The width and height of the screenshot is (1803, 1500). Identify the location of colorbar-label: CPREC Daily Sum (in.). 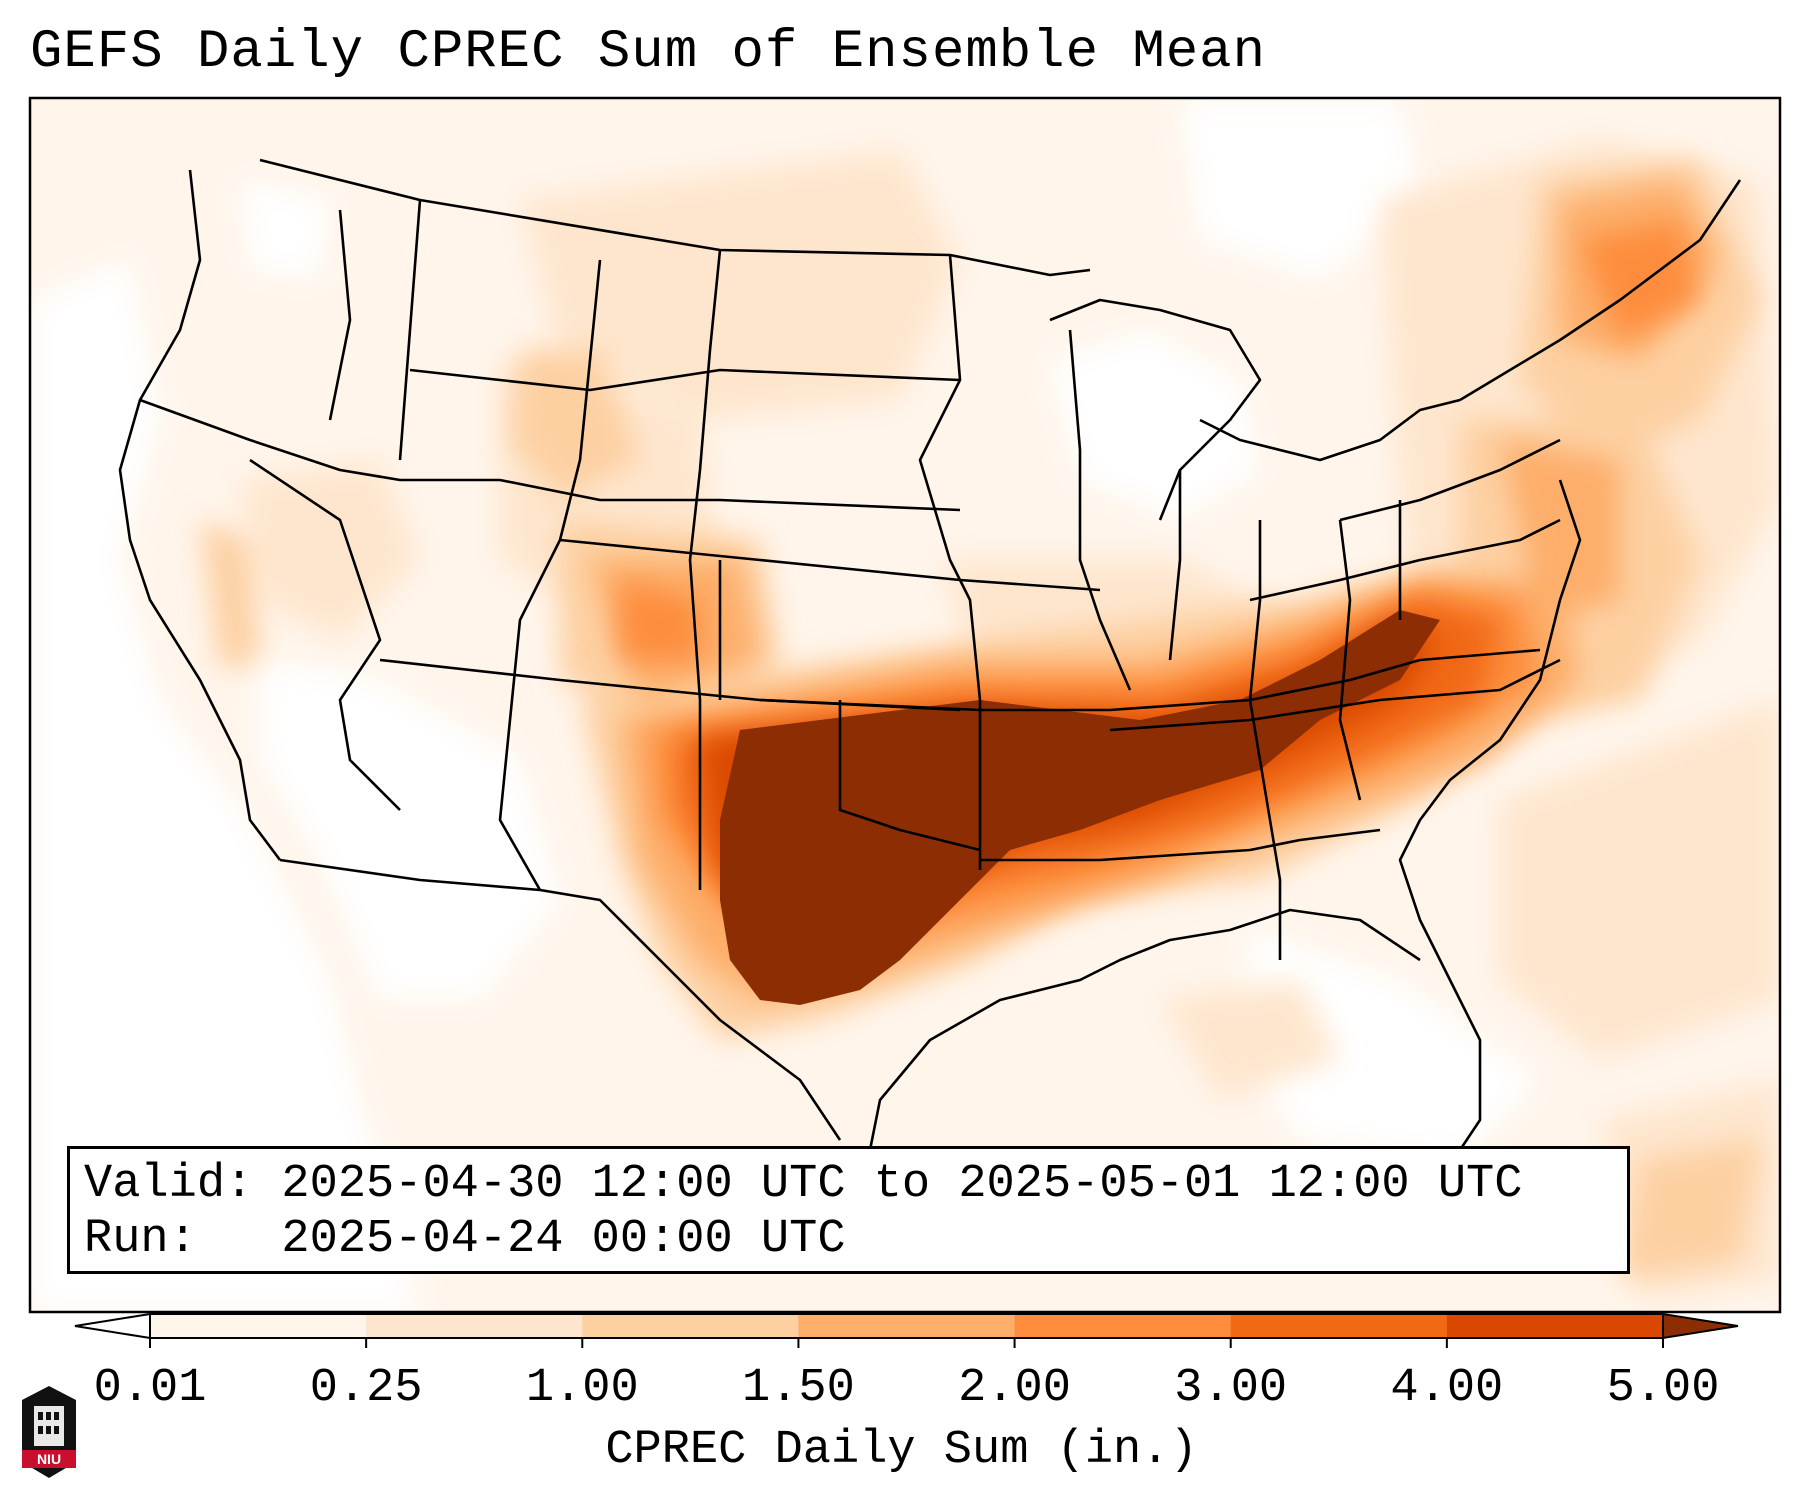
(901, 1450).